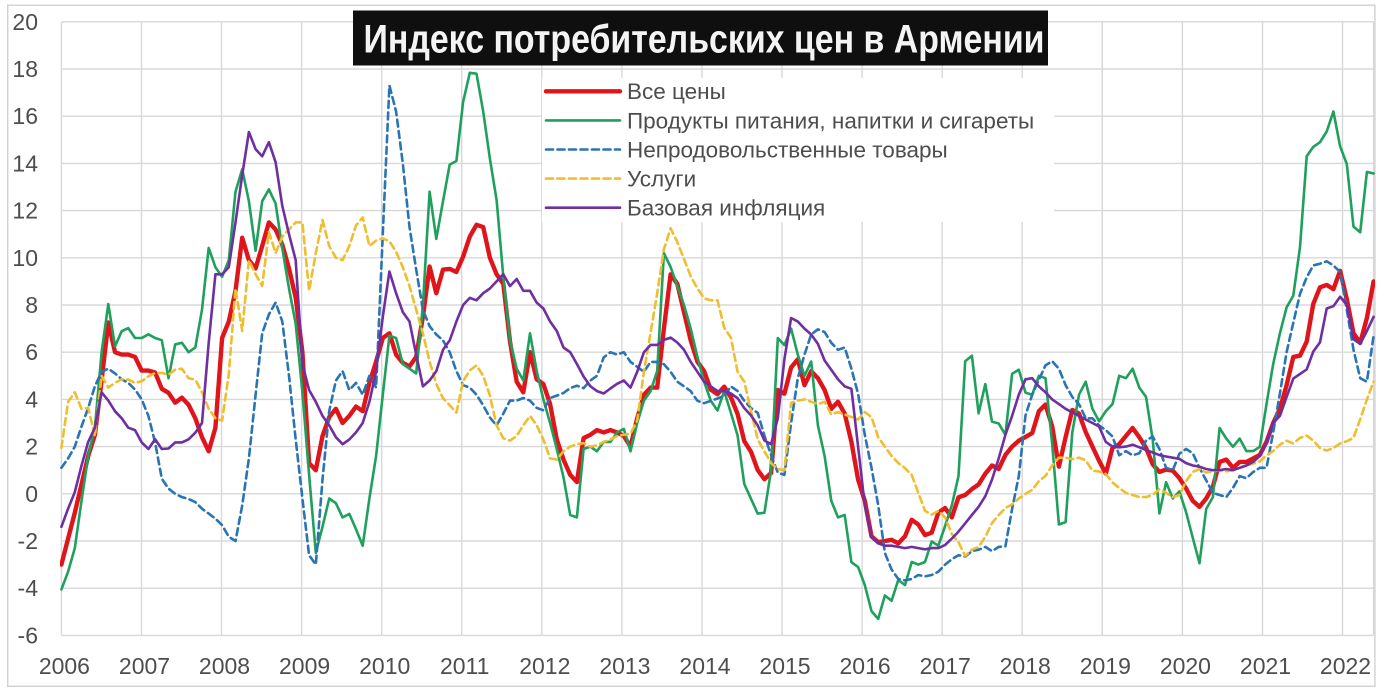 This screenshot has height=700, width=1383. What do you see at coordinates (945, 666) in the screenshot?
I see `svg-text: 2017` at bounding box center [945, 666].